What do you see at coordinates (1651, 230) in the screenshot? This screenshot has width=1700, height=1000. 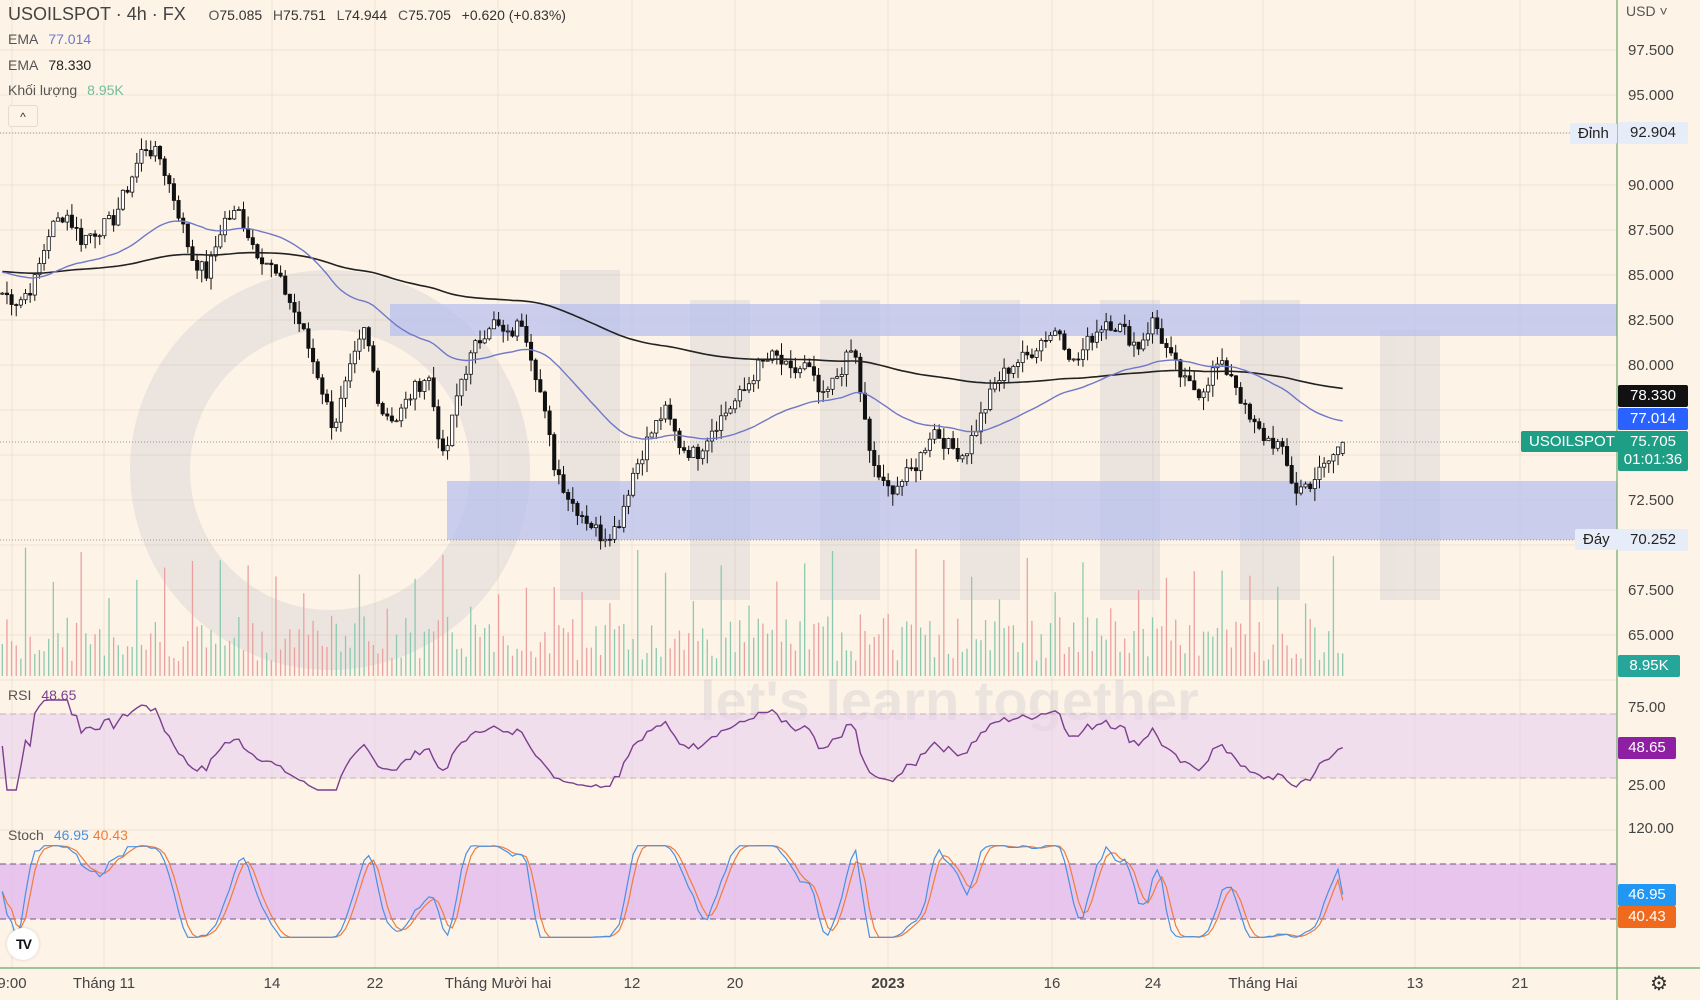 I see `price-tick: 87.500` at bounding box center [1651, 230].